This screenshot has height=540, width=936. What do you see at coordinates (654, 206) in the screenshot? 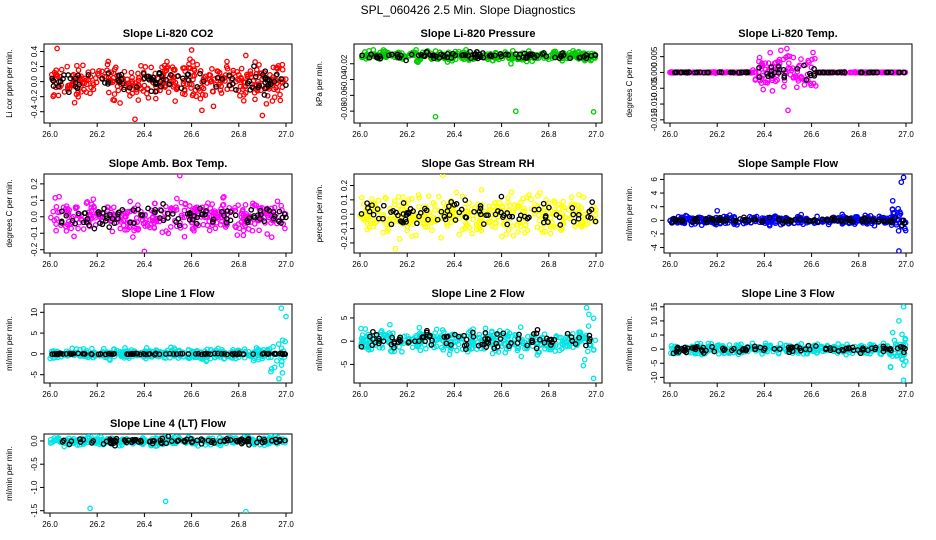
I see `y-tick-label: 2` at bounding box center [654, 206].